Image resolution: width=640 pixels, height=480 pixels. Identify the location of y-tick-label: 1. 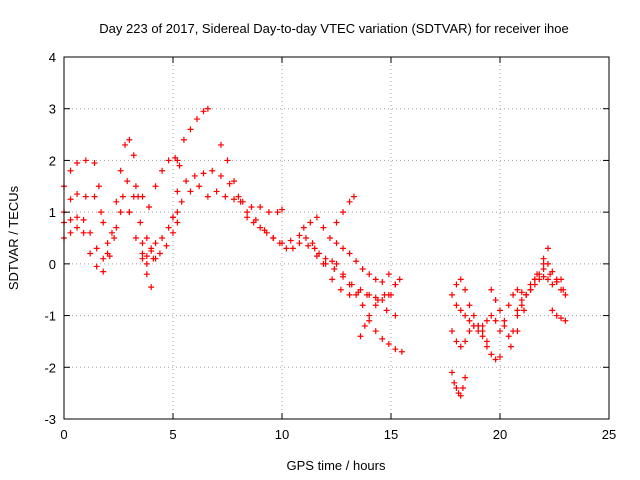
(52, 212).